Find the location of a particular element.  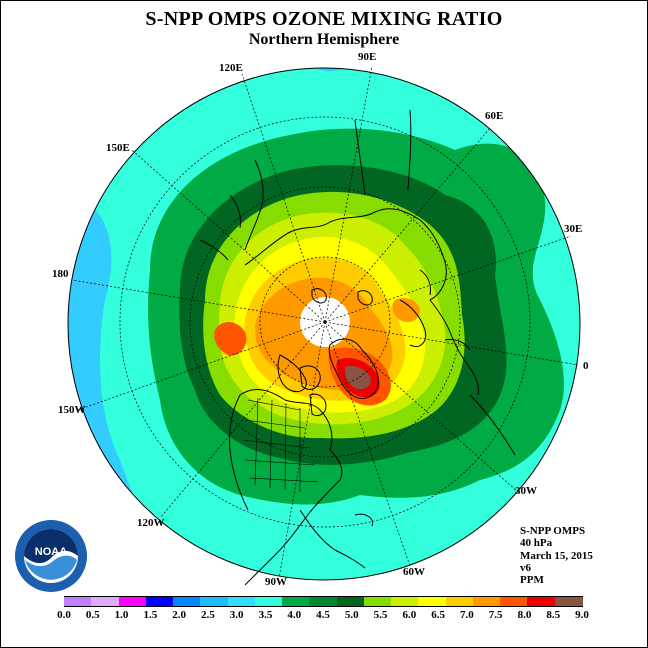

info-units: PPM is located at coordinates (532, 580).